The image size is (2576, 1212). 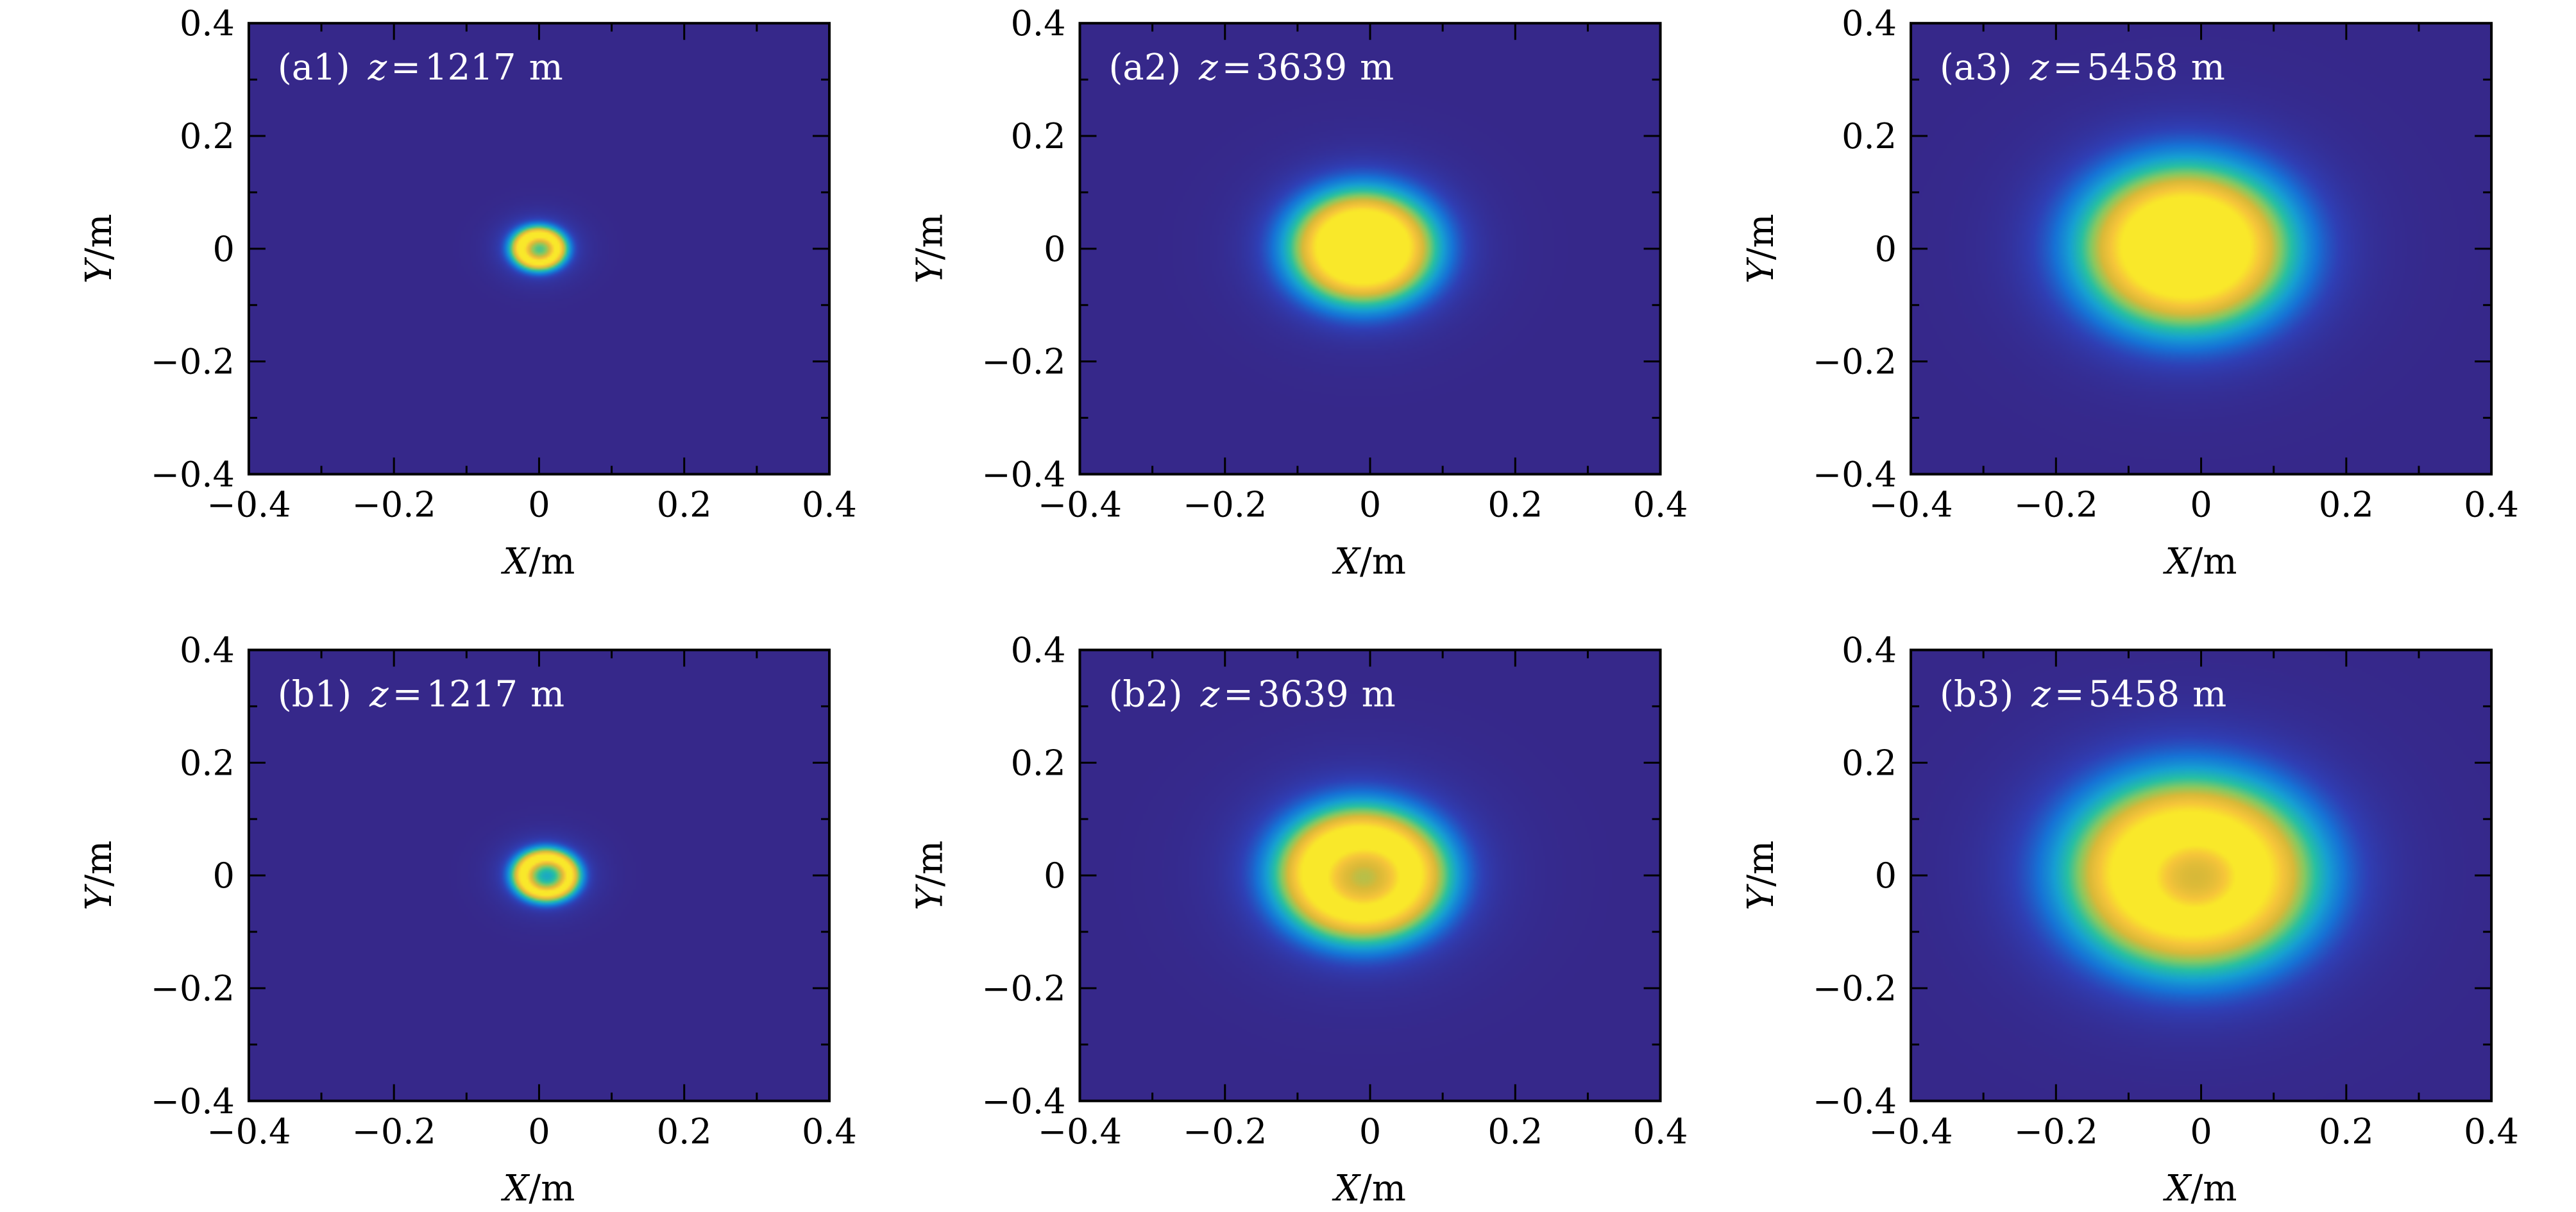 I want to click on panel-label: (b2) z = 3639 m, so click(x=1251, y=695).